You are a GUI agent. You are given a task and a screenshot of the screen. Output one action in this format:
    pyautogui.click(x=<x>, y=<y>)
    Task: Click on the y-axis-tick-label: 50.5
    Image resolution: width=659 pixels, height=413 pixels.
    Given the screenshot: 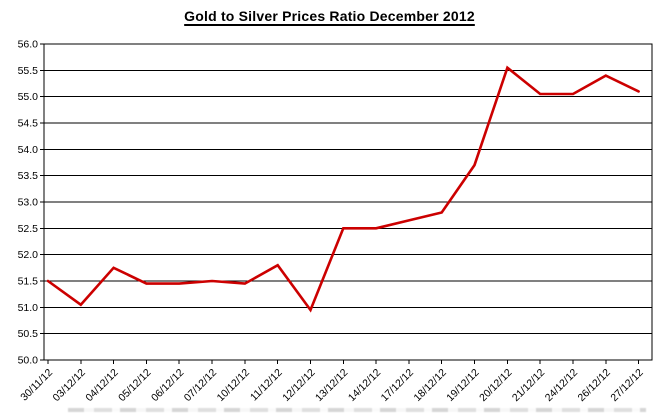 What is the action you would take?
    pyautogui.click(x=28, y=334)
    